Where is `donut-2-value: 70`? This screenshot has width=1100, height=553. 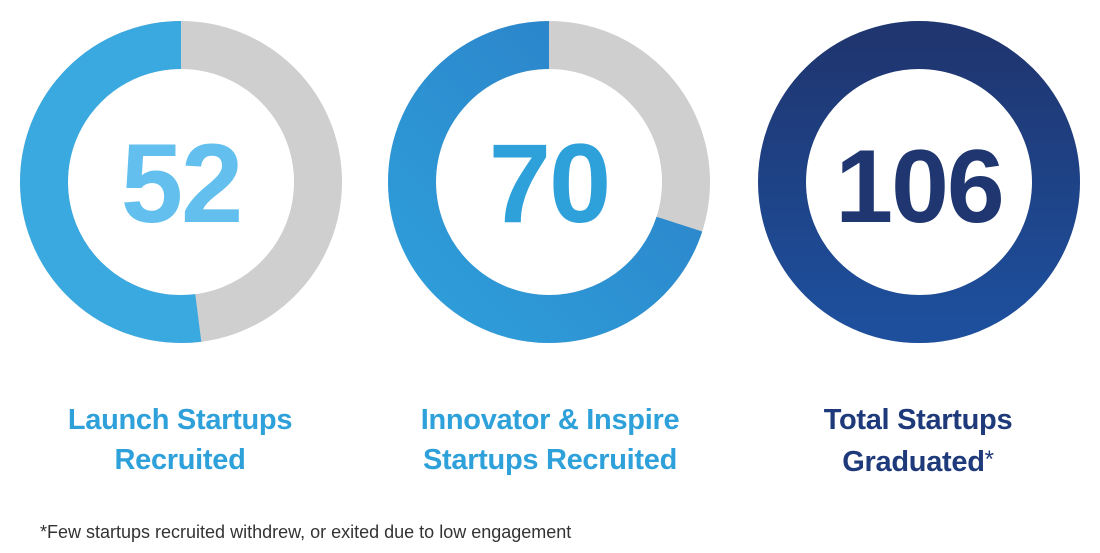
donut-2-value: 70 is located at coordinates (549, 183).